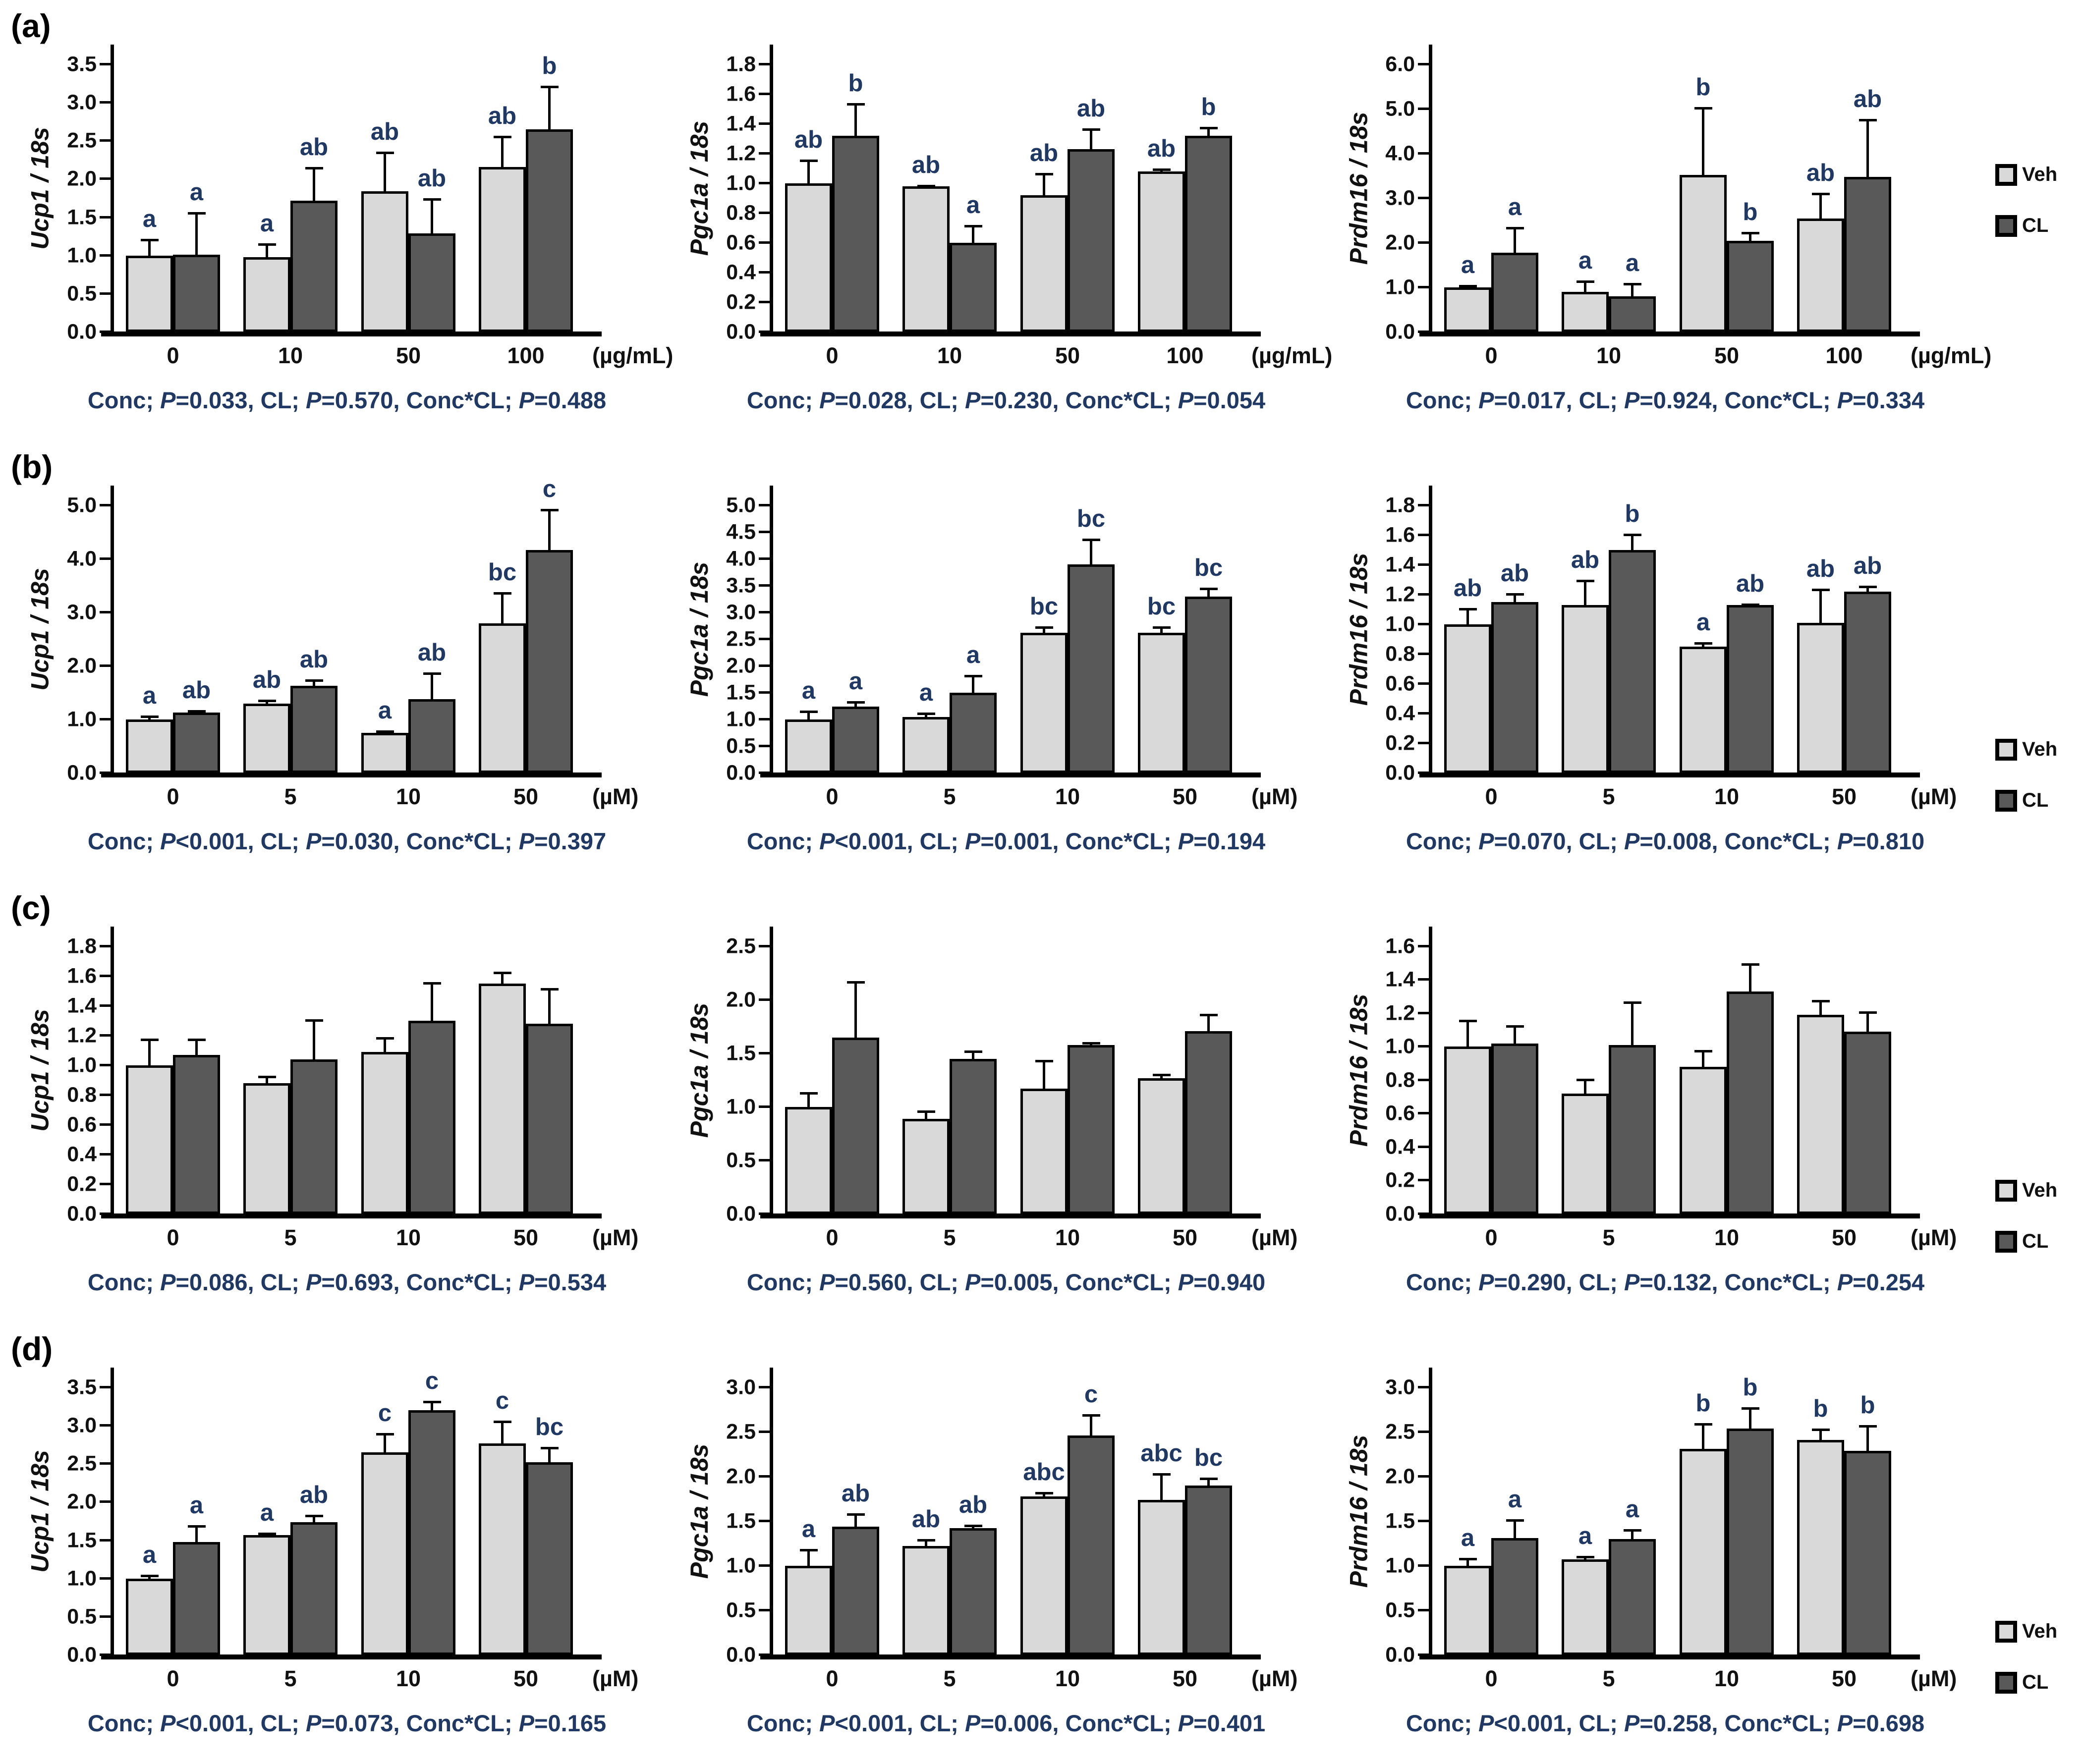 The height and width of the screenshot is (1764, 2084). Describe the element at coordinates (82, 976) in the screenshot. I see `y-tick-label: 1.6` at that location.